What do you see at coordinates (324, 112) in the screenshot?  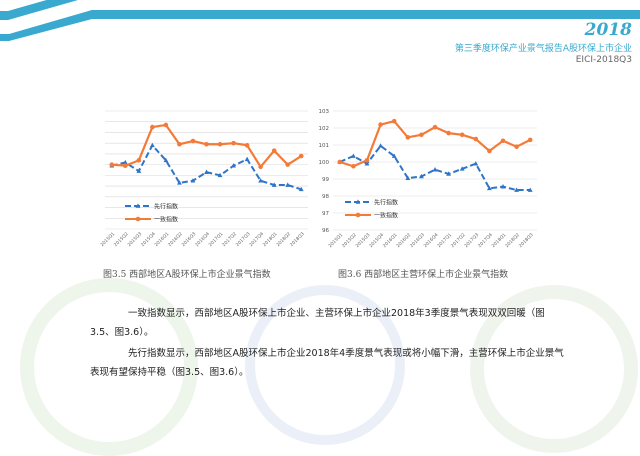 I see `y-tick-label: 103` at bounding box center [324, 112].